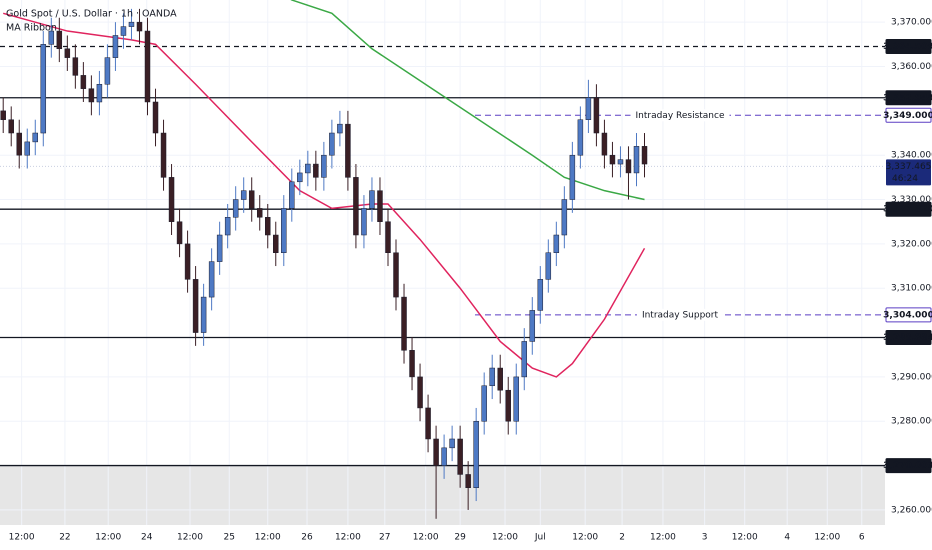 This screenshot has height=550, width=932. What do you see at coordinates (307, 538) in the screenshot?
I see `x-tick-label: 26` at bounding box center [307, 538].